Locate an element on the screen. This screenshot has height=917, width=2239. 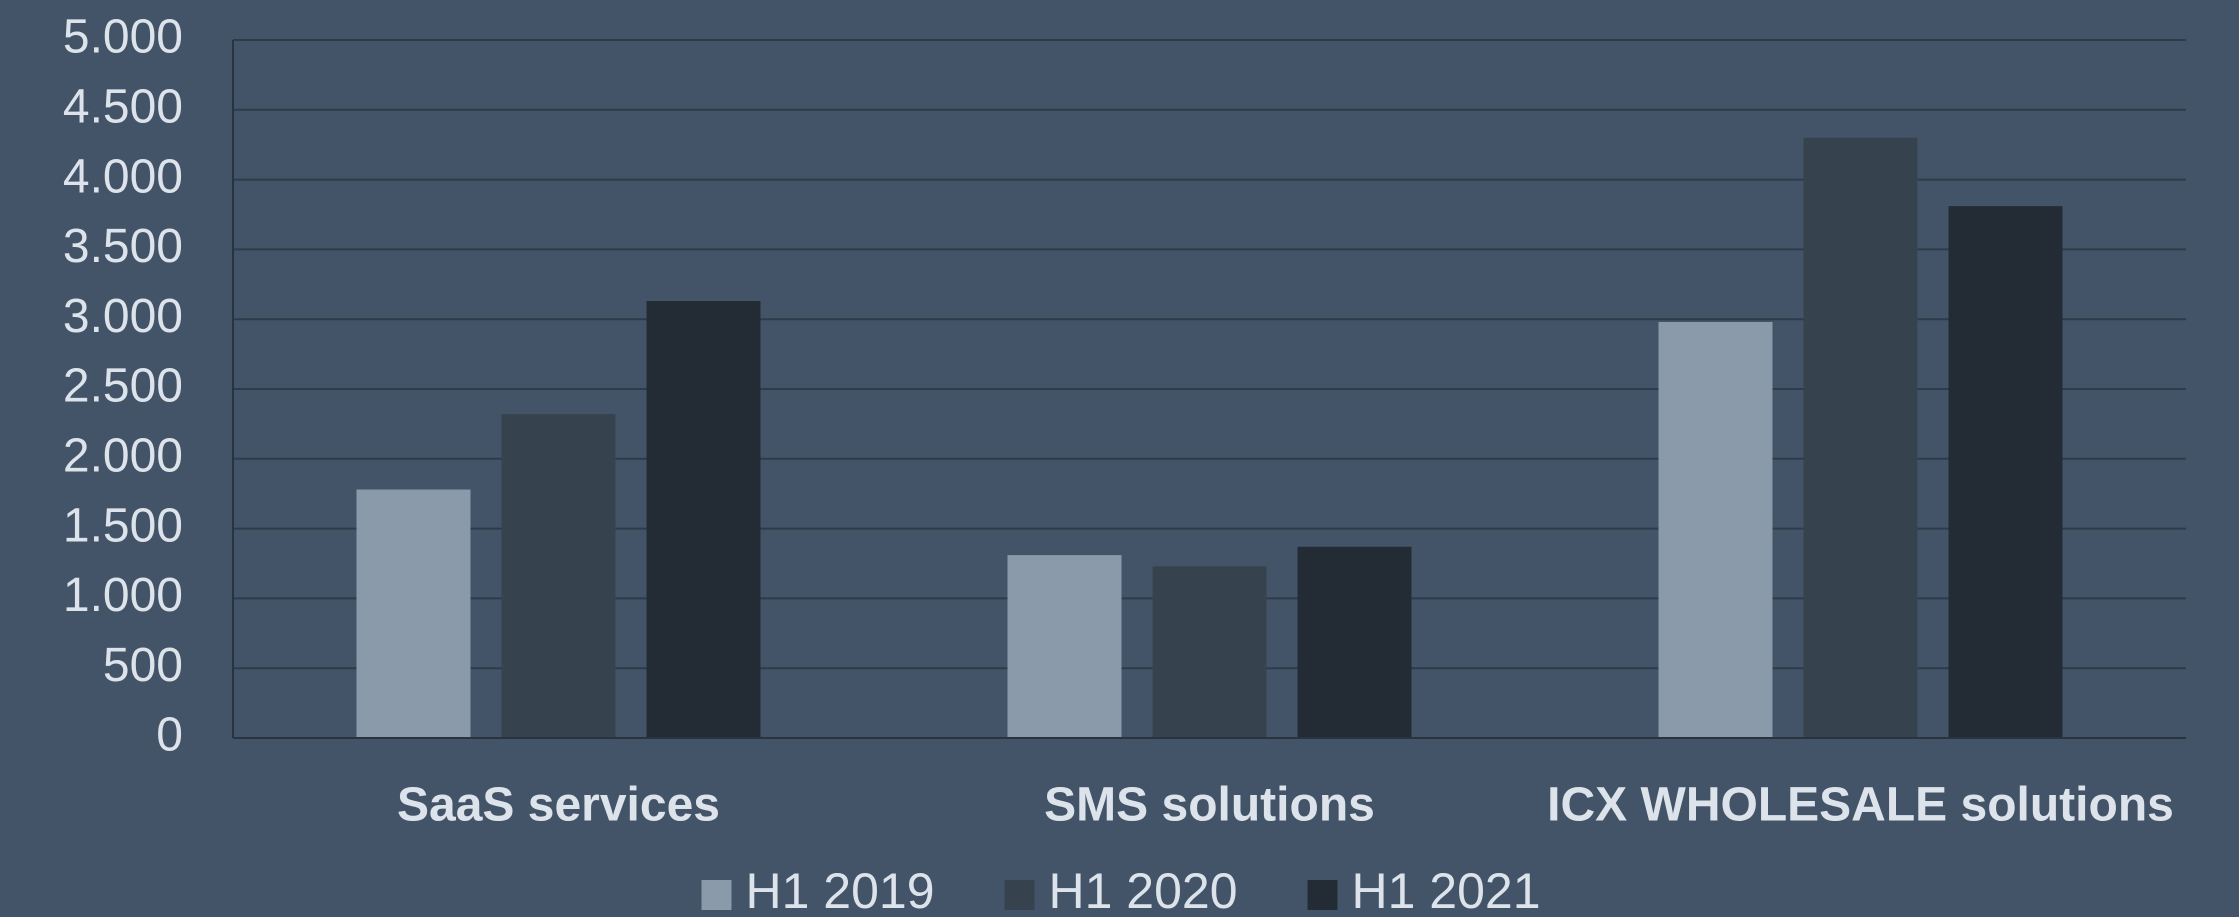
y-tick-label: 3.500 is located at coordinates (123, 246).